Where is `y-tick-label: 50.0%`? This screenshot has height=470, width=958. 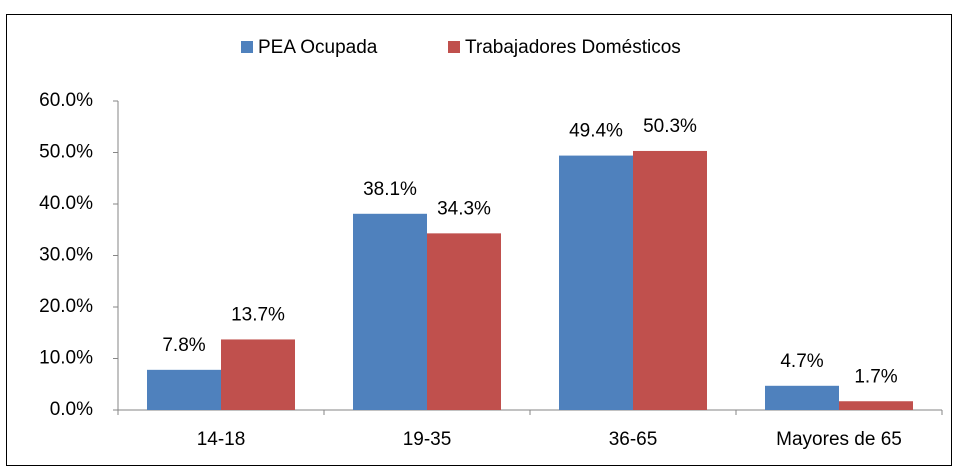 y-tick-label: 50.0% is located at coordinates (66, 152).